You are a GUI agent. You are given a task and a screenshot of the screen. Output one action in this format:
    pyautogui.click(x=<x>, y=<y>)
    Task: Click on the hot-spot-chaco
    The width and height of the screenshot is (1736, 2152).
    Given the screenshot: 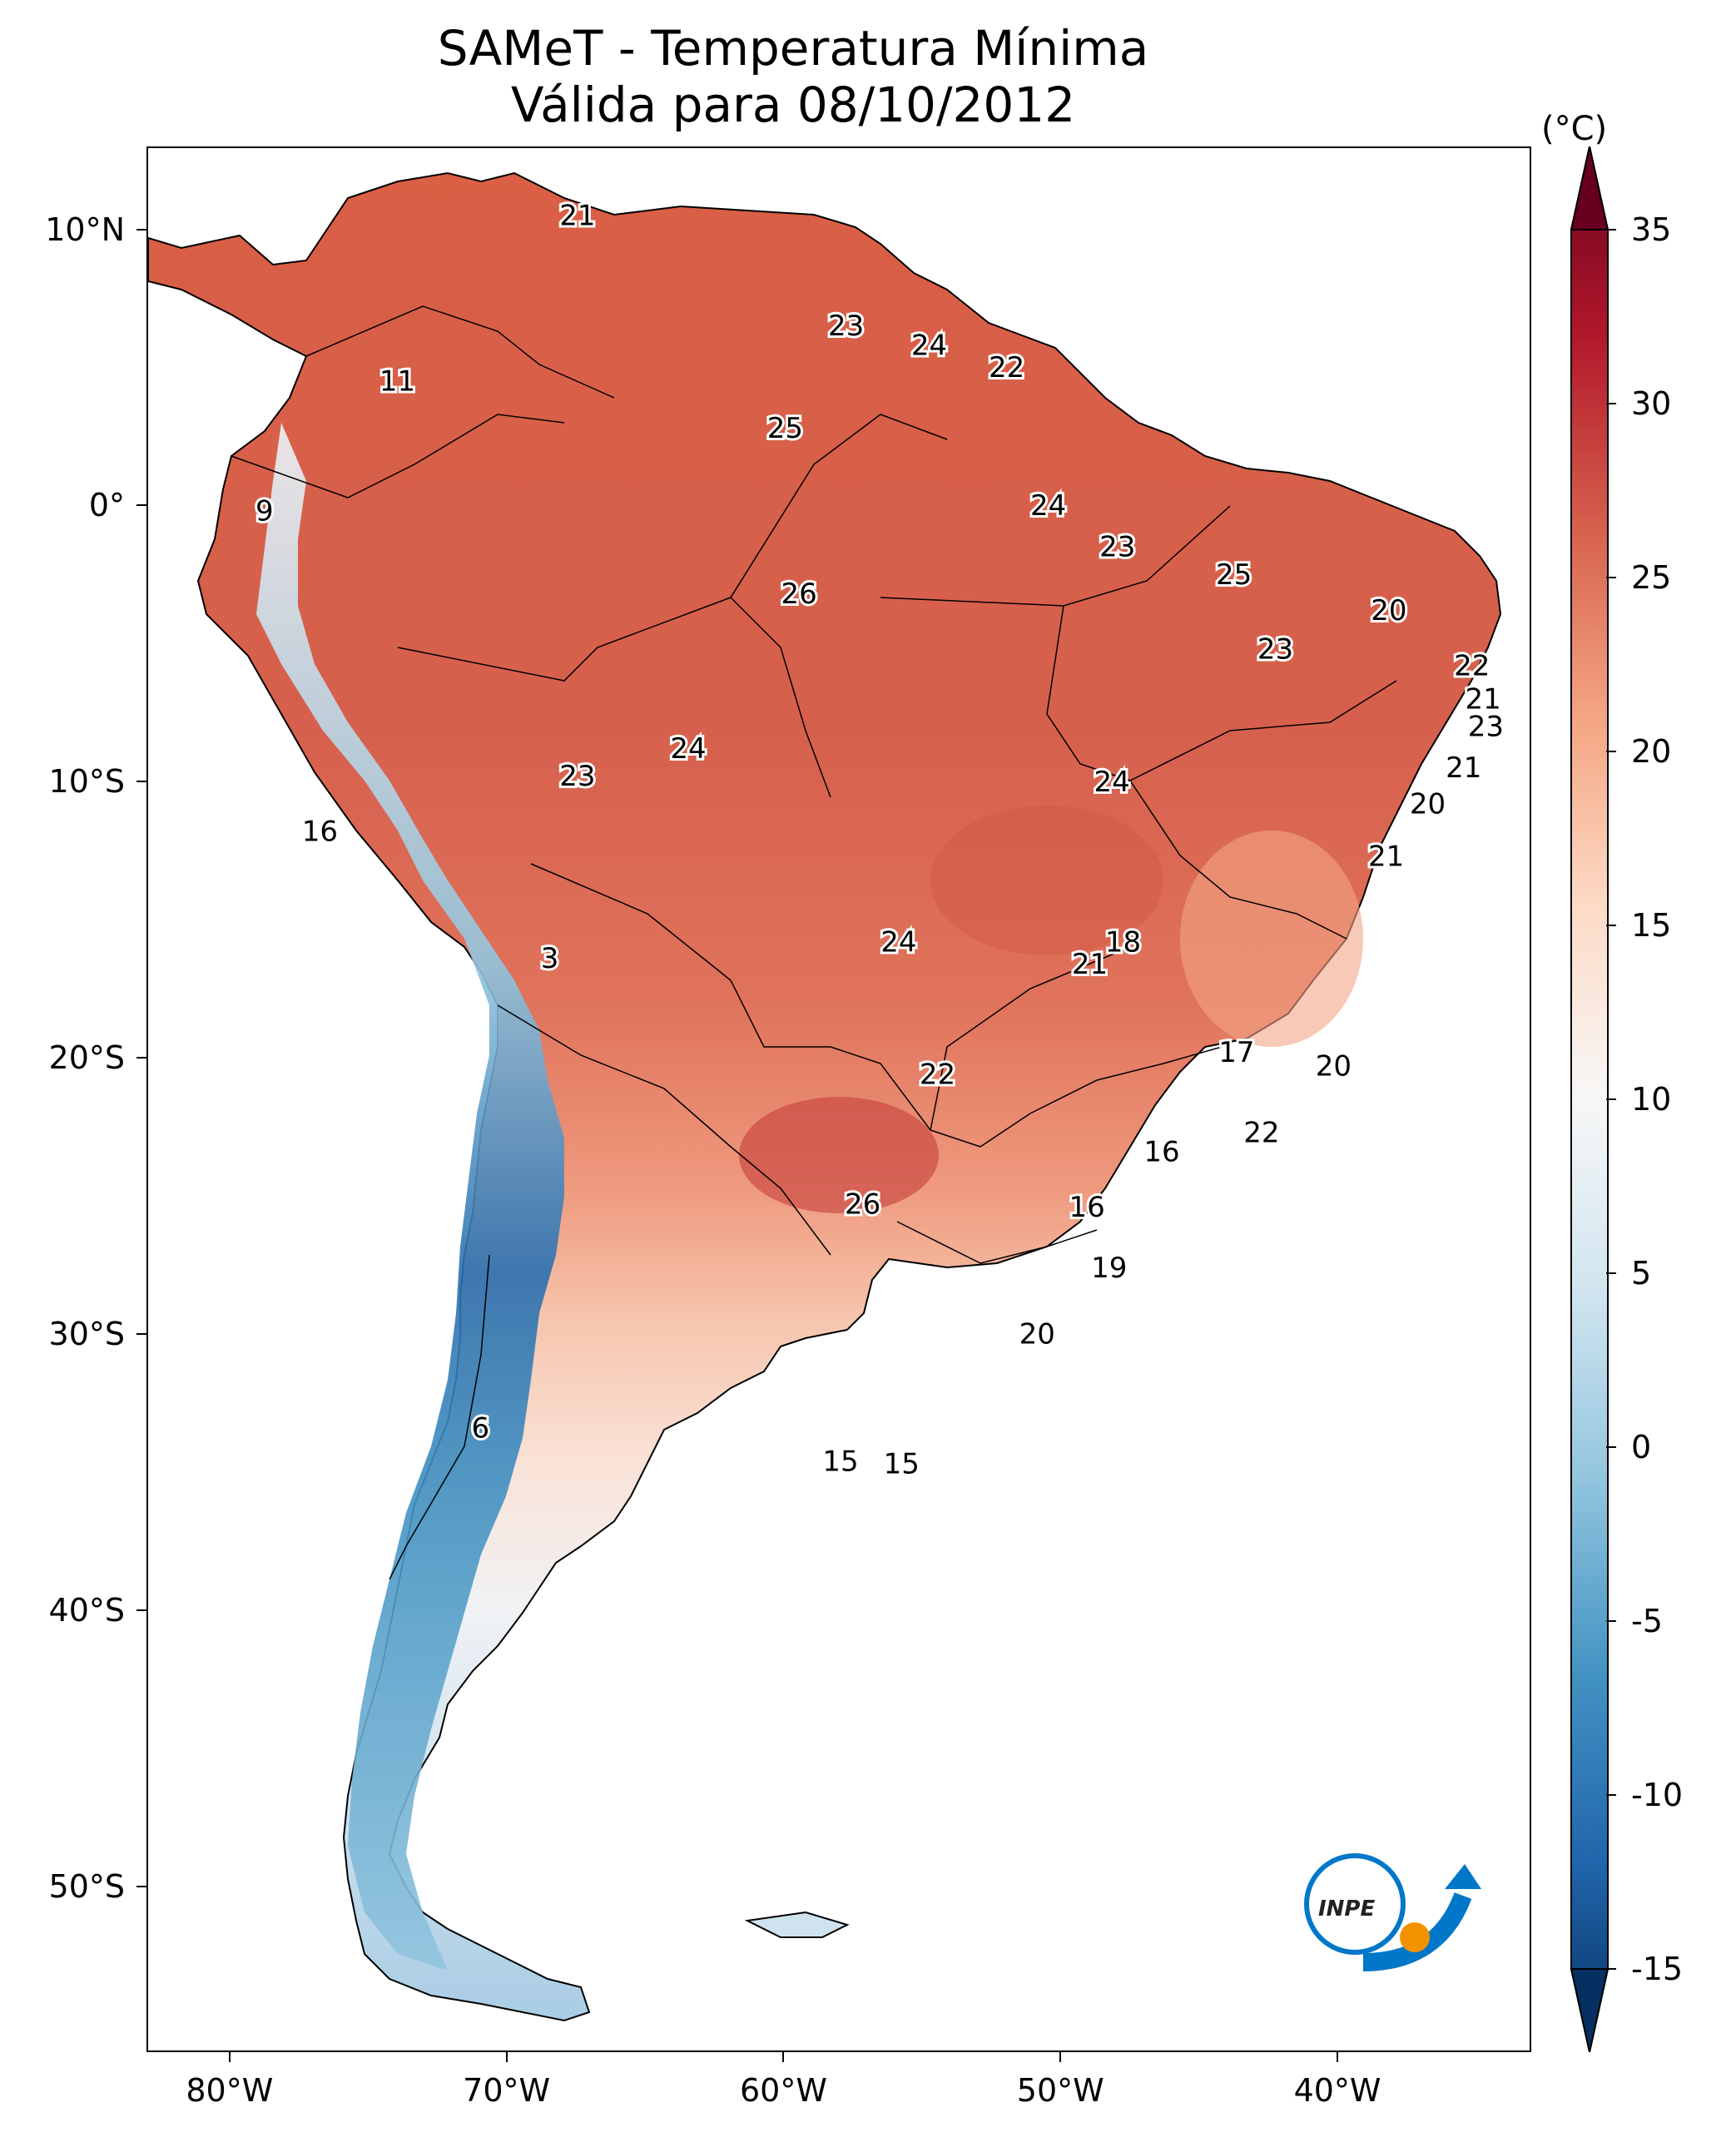 What is the action you would take?
    pyautogui.click(x=839, y=1155)
    